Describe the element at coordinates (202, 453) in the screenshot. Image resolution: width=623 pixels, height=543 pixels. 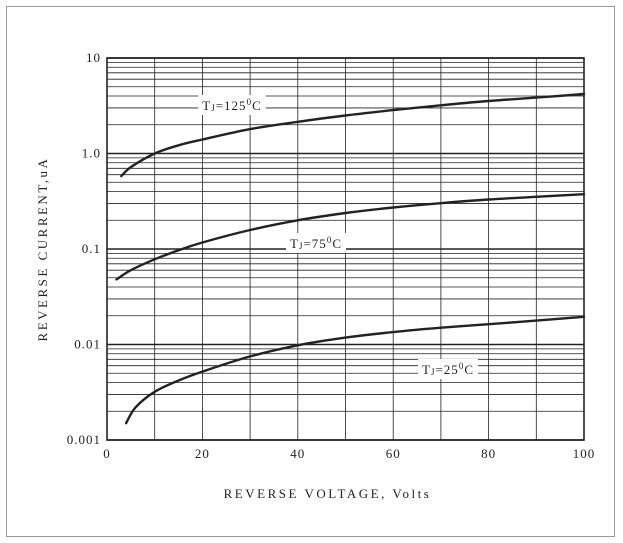
I see `x-tick-label: 20` at that location.